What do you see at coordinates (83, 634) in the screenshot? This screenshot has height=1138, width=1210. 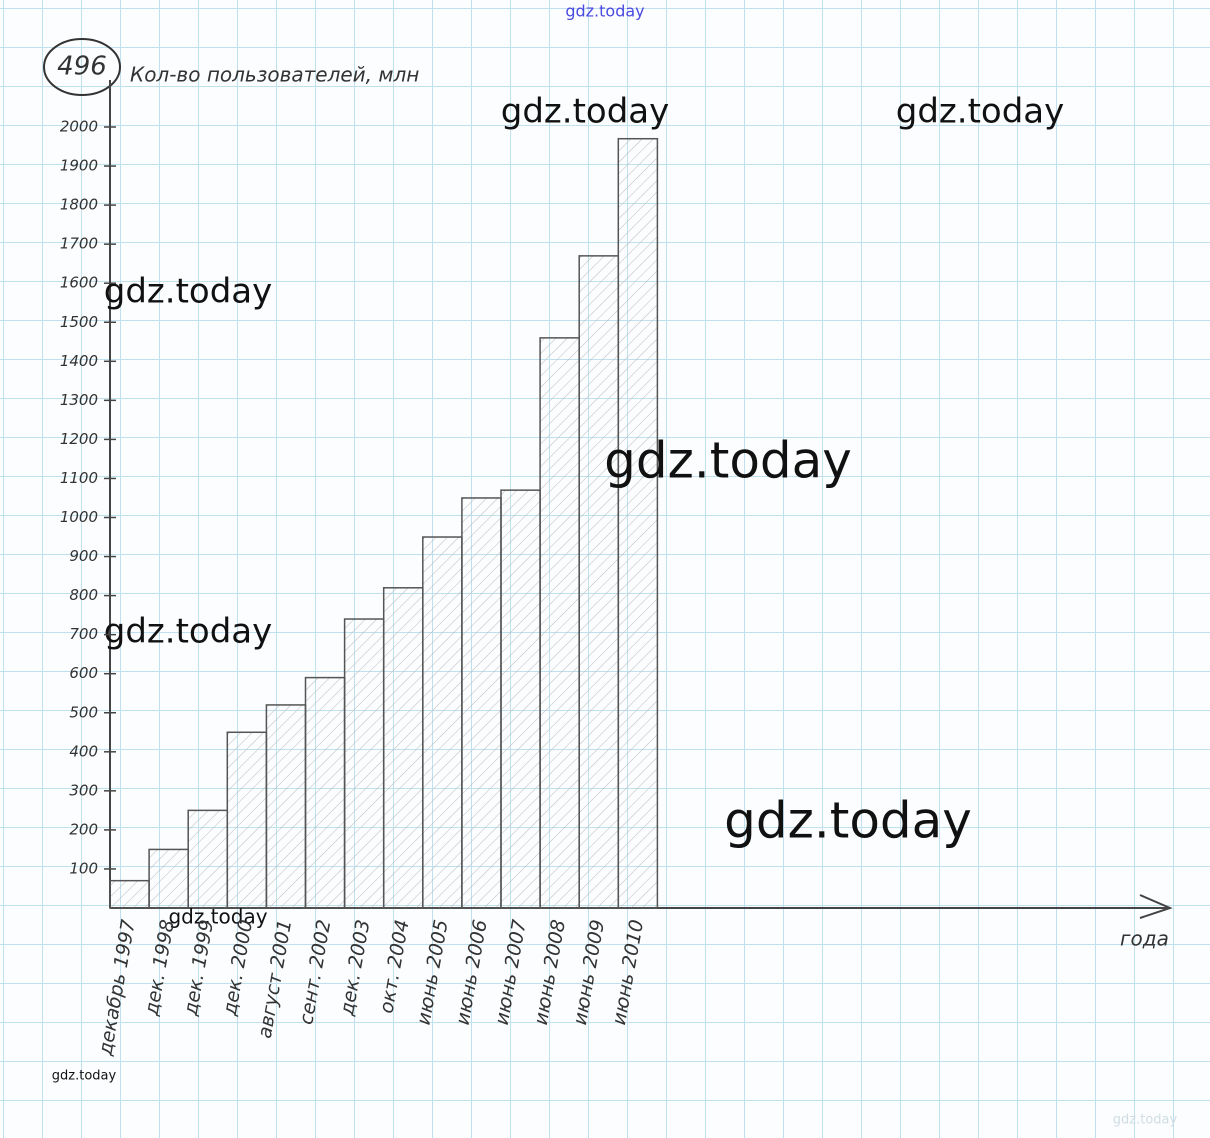 I see `y-tick-label: 700` at bounding box center [83, 634].